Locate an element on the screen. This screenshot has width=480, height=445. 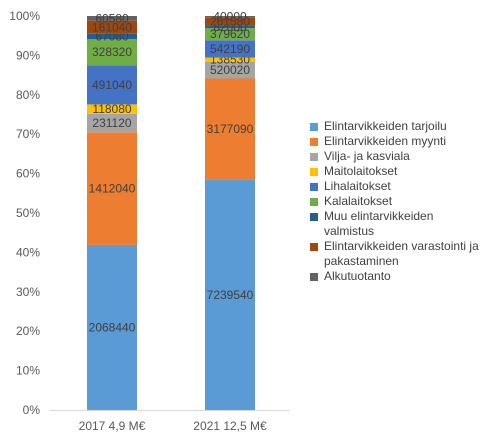
legend-label: Elintarvikkeiden tarjoilu is located at coordinates (385, 126).